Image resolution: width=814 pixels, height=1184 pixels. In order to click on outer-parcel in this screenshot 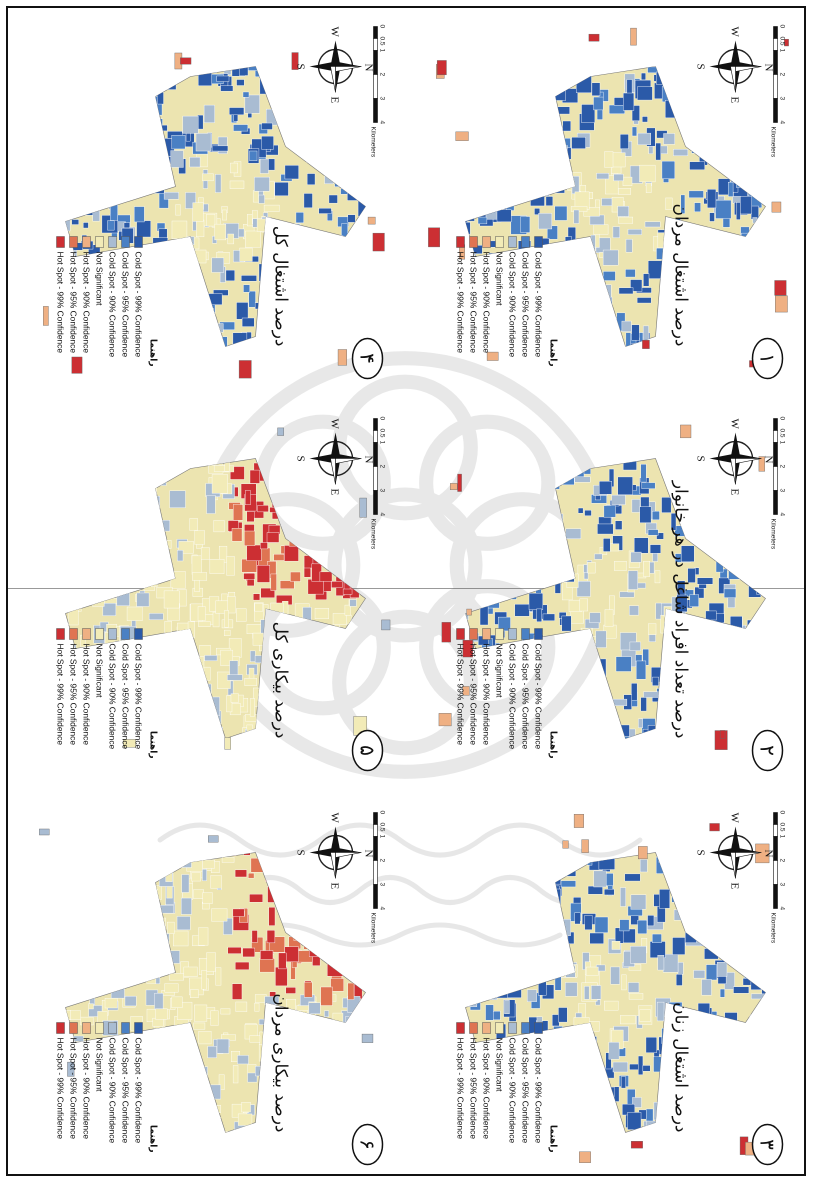, I will do `click(76, 365)`.